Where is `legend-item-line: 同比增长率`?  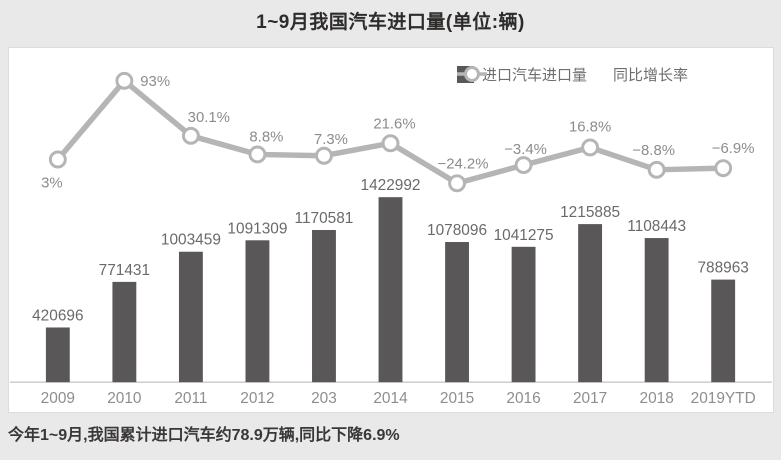 legend-item-line: 同比增长率 is located at coordinates (573, 74).